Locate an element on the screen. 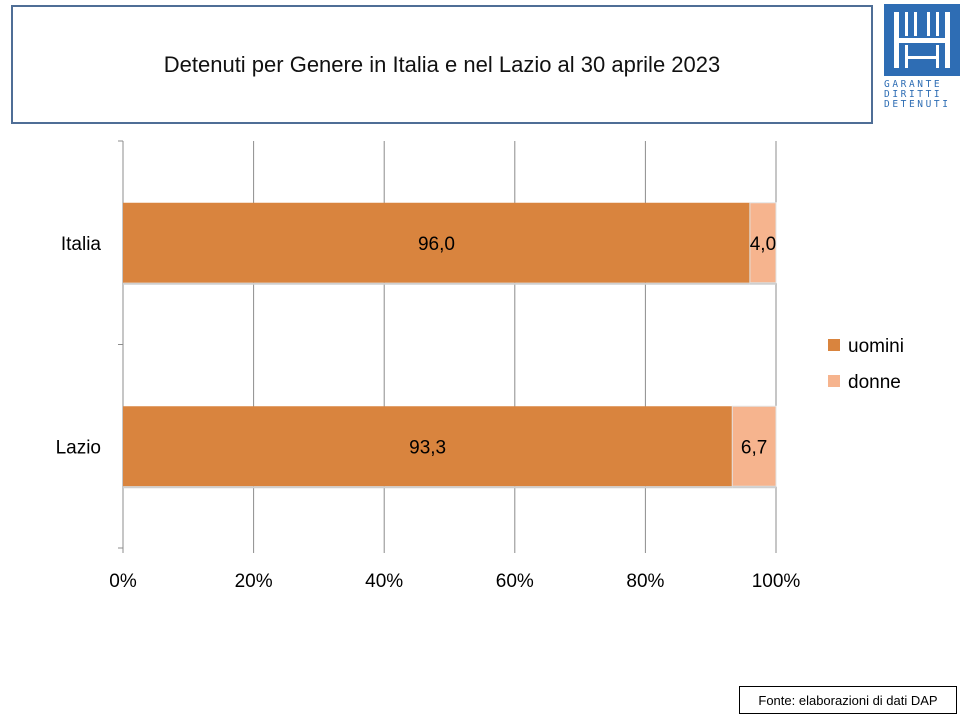 This screenshot has height=720, width=960. logo-line: DETENUTI is located at coordinates (917, 104).